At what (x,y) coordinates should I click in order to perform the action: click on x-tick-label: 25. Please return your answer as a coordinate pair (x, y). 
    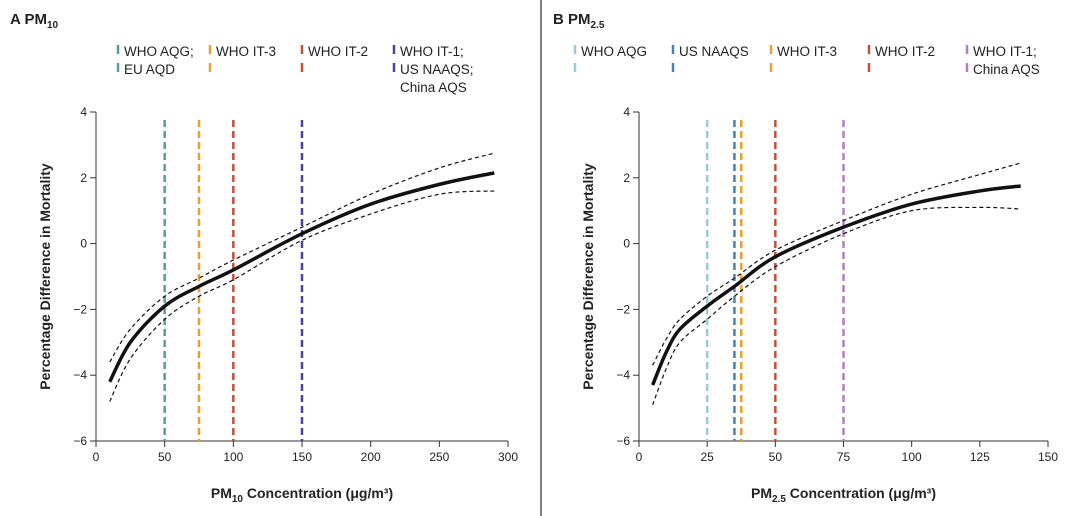
    Looking at the image, I should click on (707, 457).